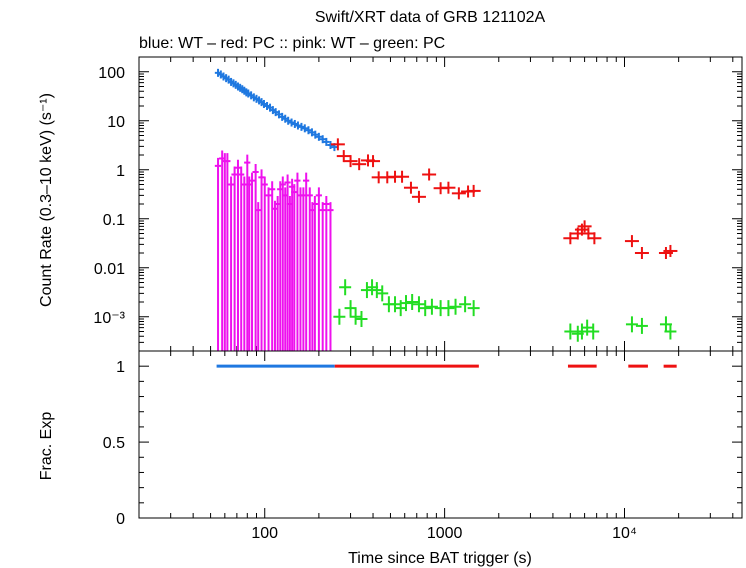 Image resolution: width=746 pixels, height=568 pixels. What do you see at coordinates (440, 558) in the screenshot?
I see `x-axis-label: Time since BAT trigger (s)` at bounding box center [440, 558].